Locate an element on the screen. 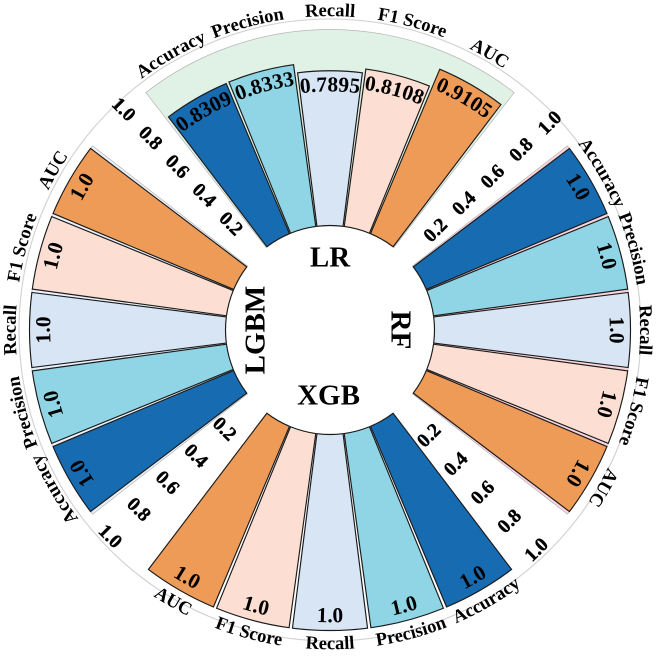 The image size is (663, 656). svg-text: 0.7895 is located at coordinates (330, 85).